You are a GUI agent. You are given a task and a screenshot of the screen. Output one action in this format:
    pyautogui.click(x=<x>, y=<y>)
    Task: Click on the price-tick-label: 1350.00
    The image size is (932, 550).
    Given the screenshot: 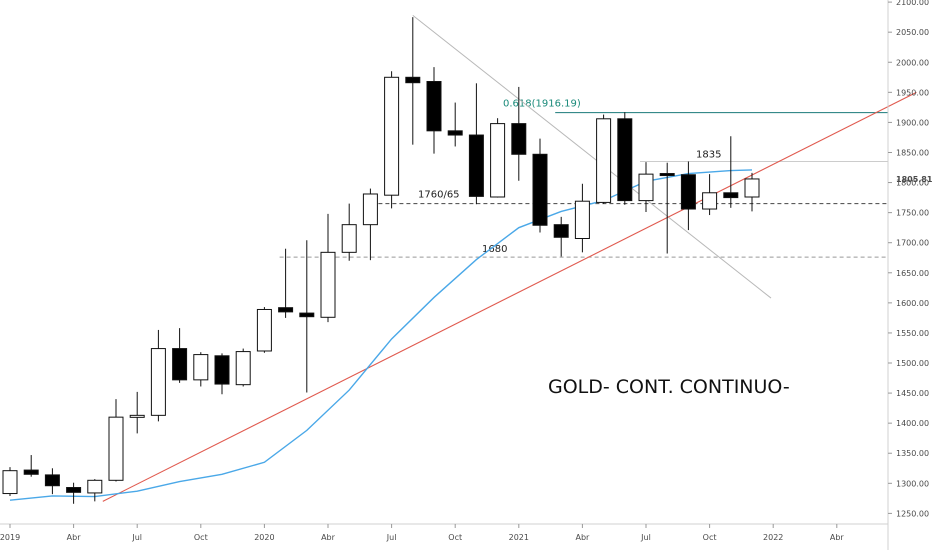 What is the action you would take?
    pyautogui.click(x=912, y=453)
    